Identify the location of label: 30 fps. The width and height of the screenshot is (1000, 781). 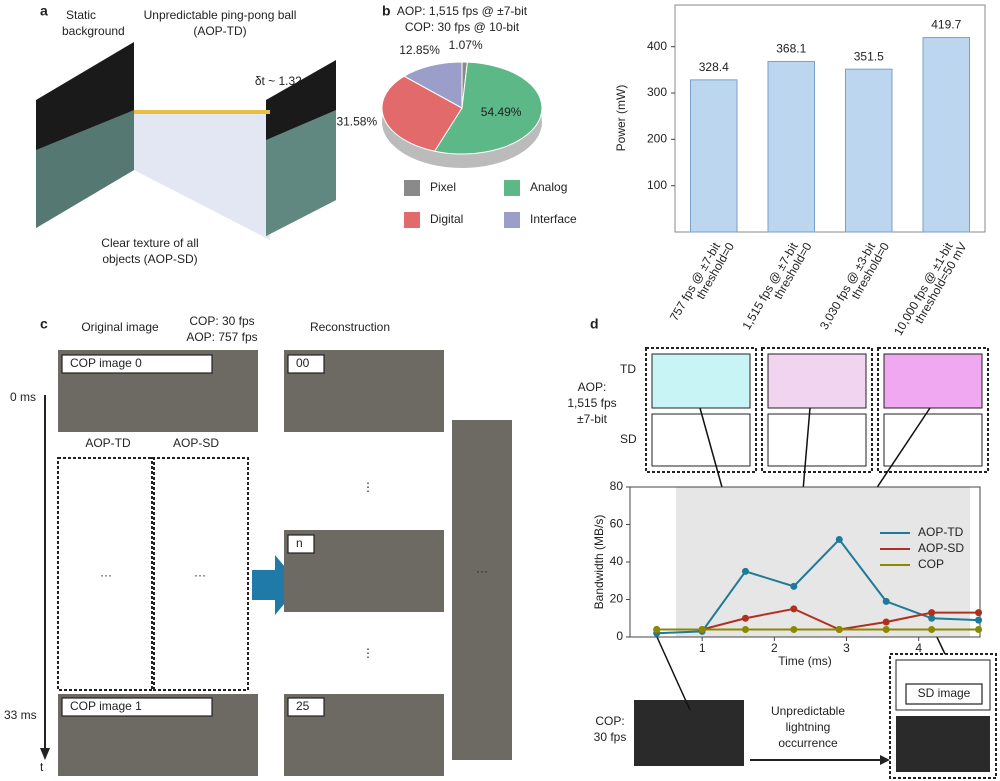
(610, 737).